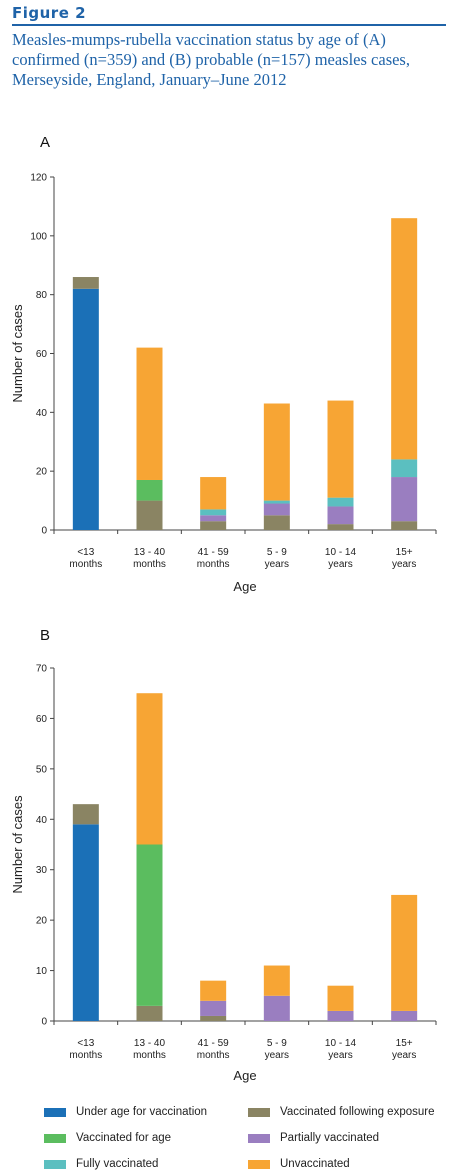 Image resolution: width=460 pixels, height=1174 pixels. Describe the element at coordinates (49, 13) in the screenshot. I see `figure-label: Figure 2` at that location.